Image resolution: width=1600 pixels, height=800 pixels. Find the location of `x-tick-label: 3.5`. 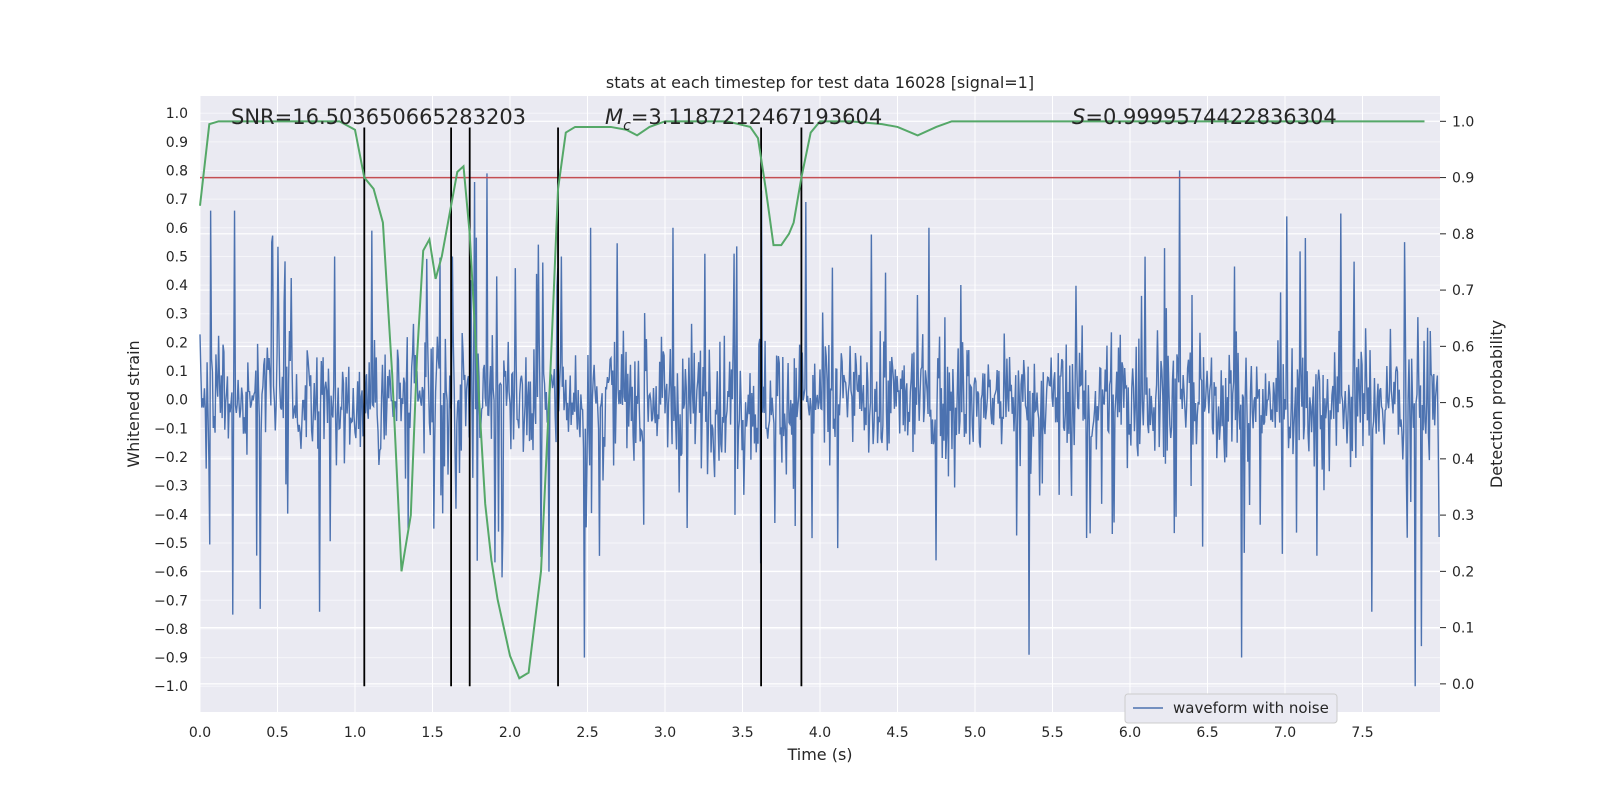

x-tick-label: 3.5 is located at coordinates (742, 733).